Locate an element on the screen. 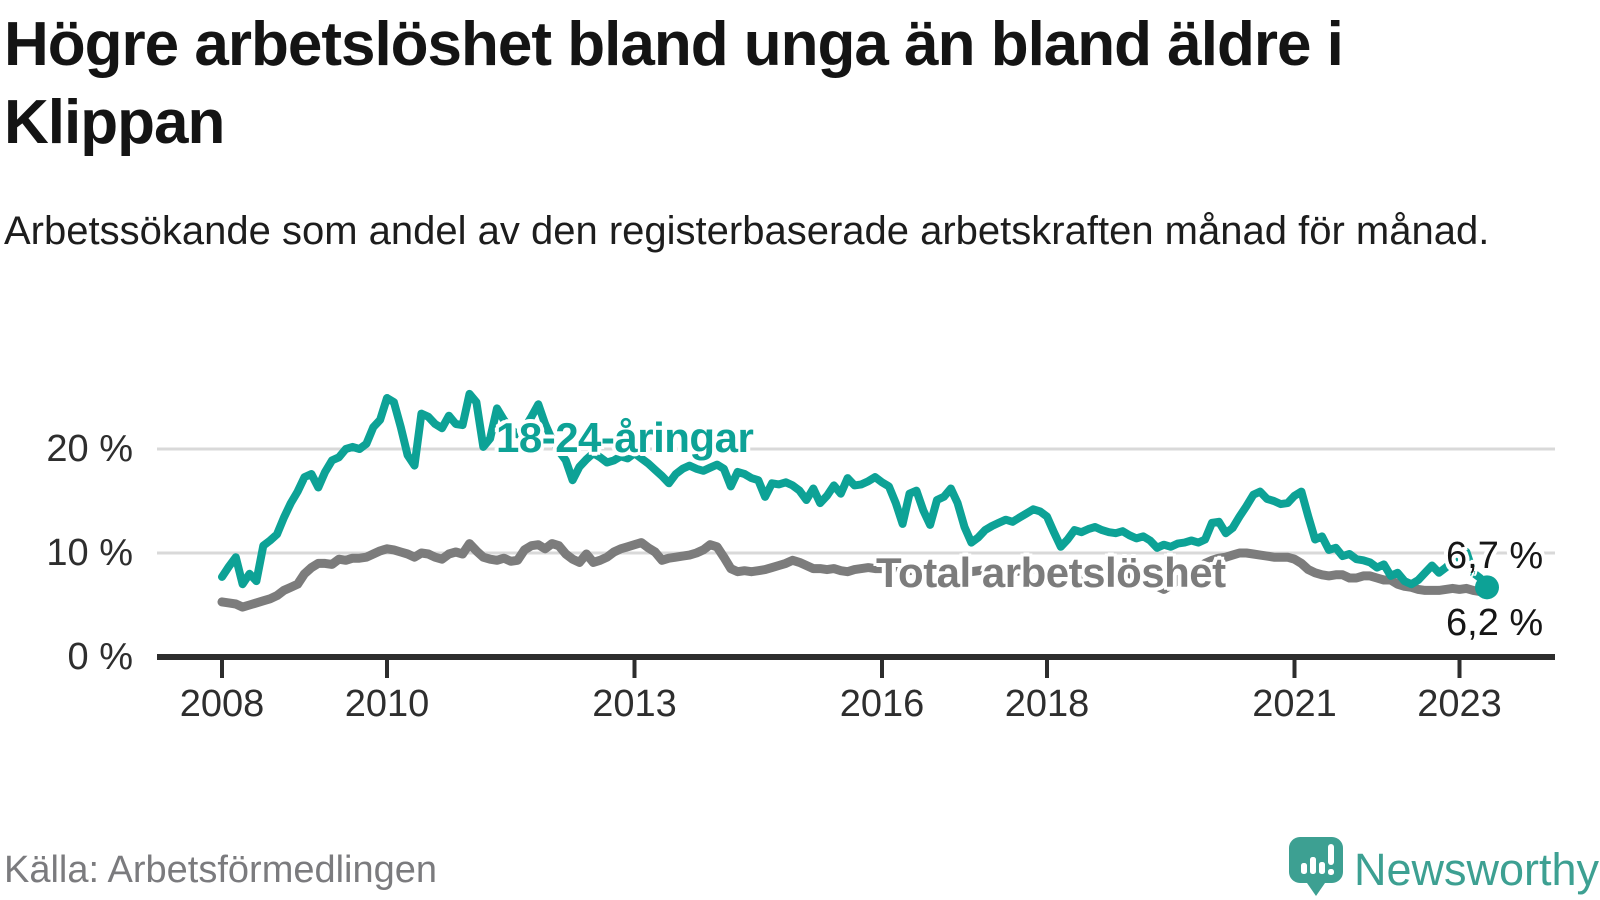  series-line-Total arbetslöshet is located at coordinates (854, 575).